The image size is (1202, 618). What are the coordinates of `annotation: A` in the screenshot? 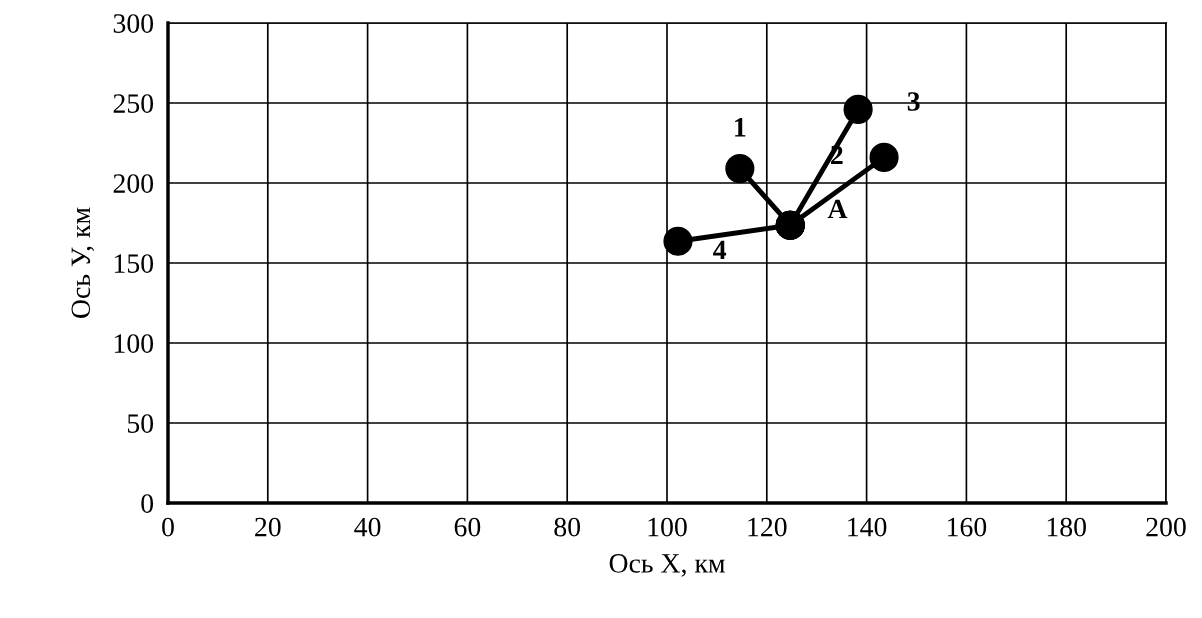 It's located at (837, 209).